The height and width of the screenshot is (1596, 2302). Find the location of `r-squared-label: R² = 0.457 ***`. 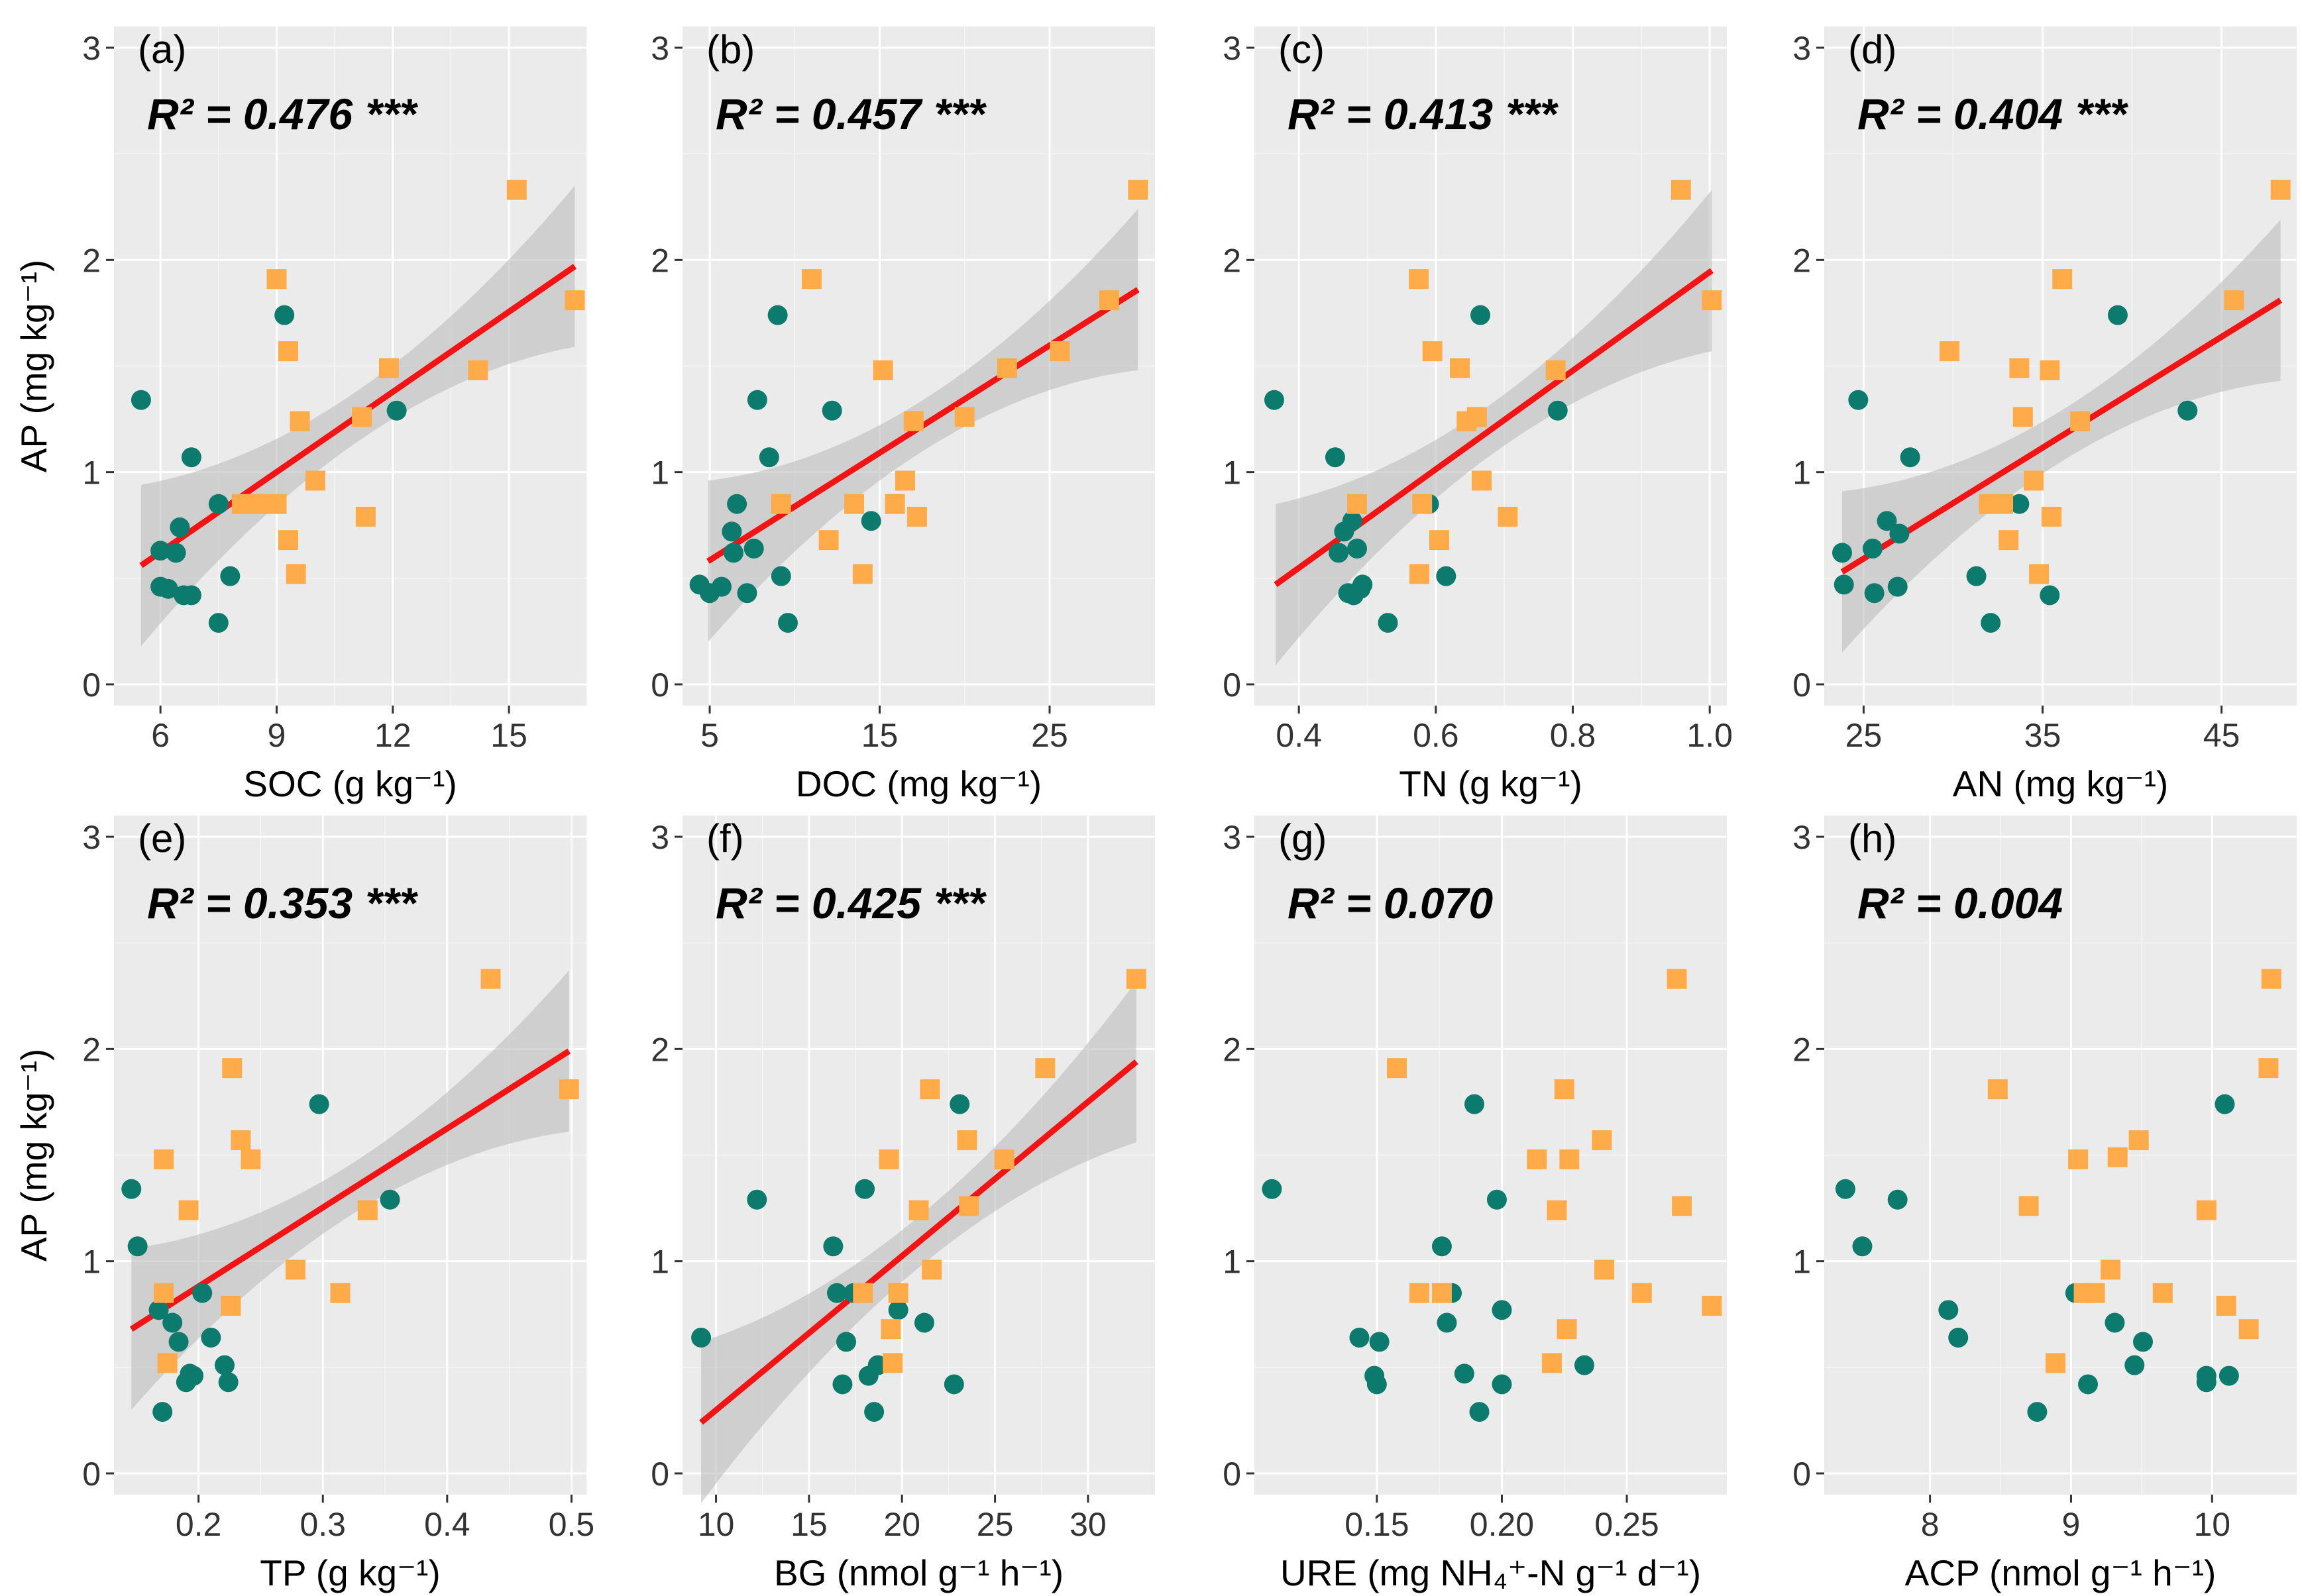

r-squared-label: R² = 0.457 *** is located at coordinates (851, 113).